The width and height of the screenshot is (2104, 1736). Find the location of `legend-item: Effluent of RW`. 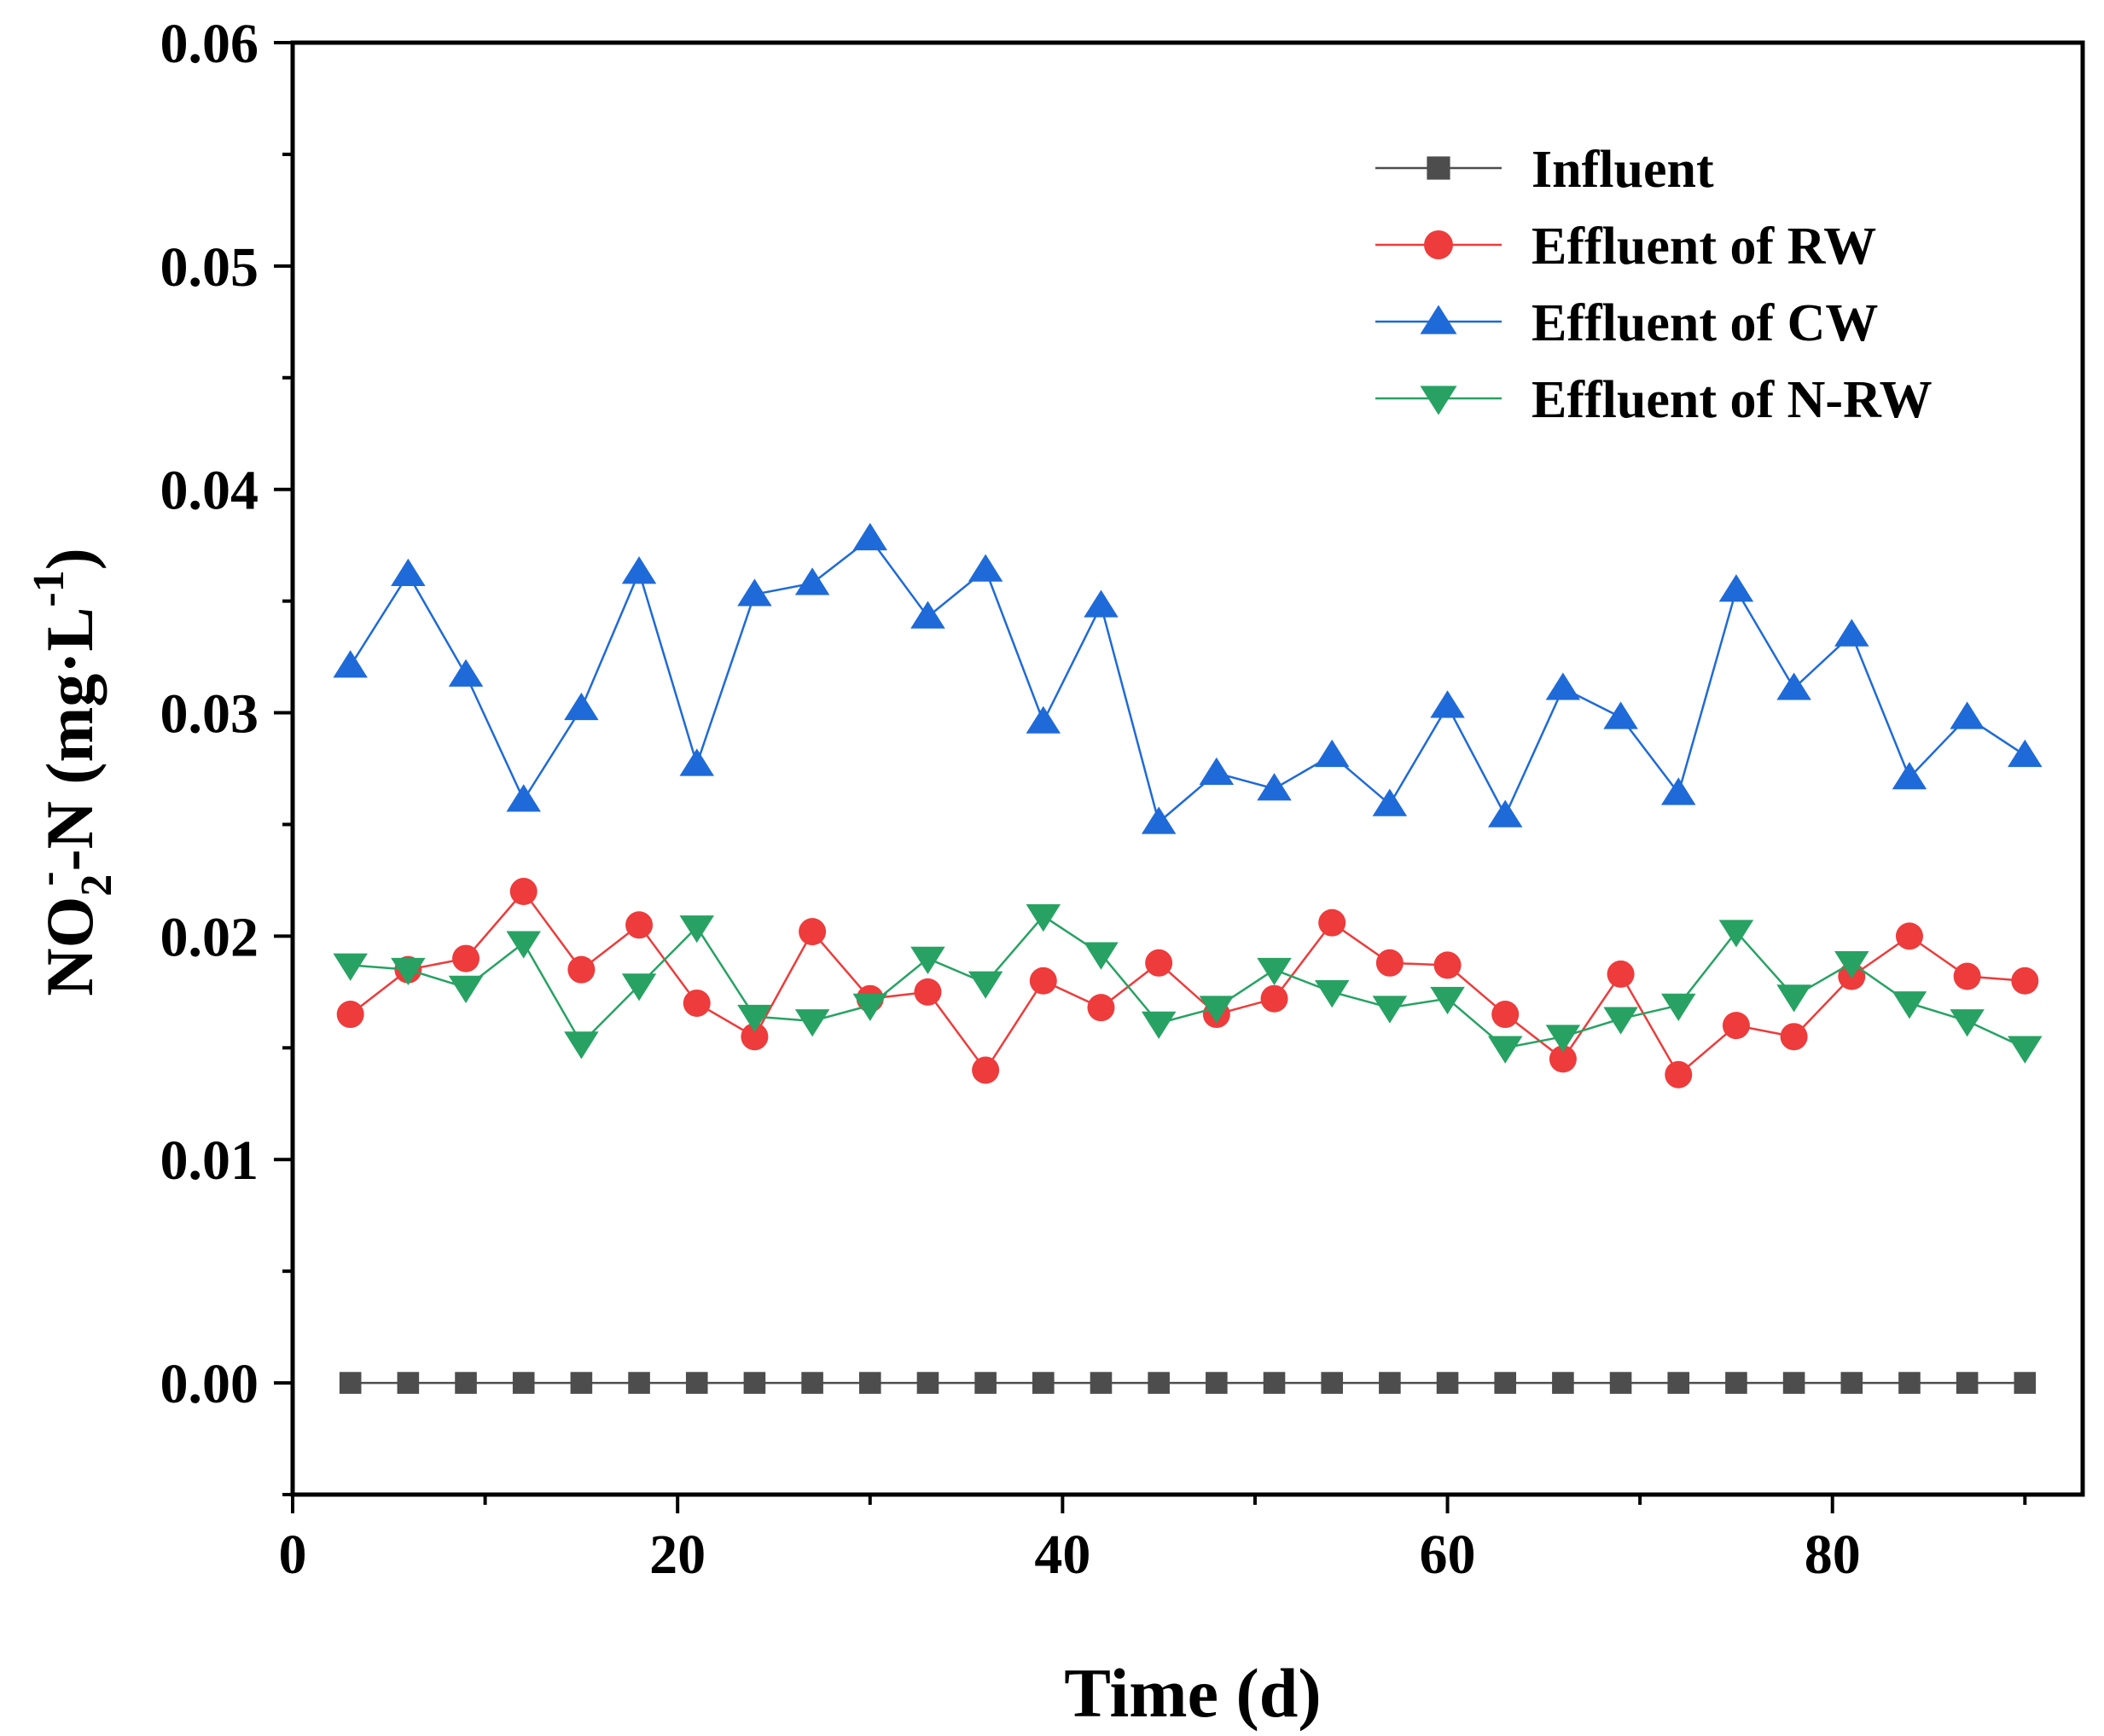

legend-item: Effluent of RW is located at coordinates (1625, 247).